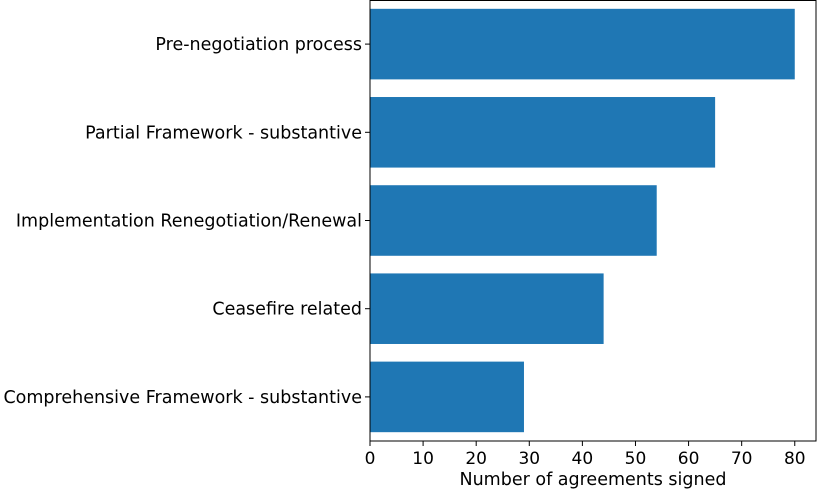 Image resolution: width=823 pixels, height=496 pixels. Describe the element at coordinates (182, 398) in the screenshot. I see `category-label-4: Comprehensive Framework - substantive` at that location.